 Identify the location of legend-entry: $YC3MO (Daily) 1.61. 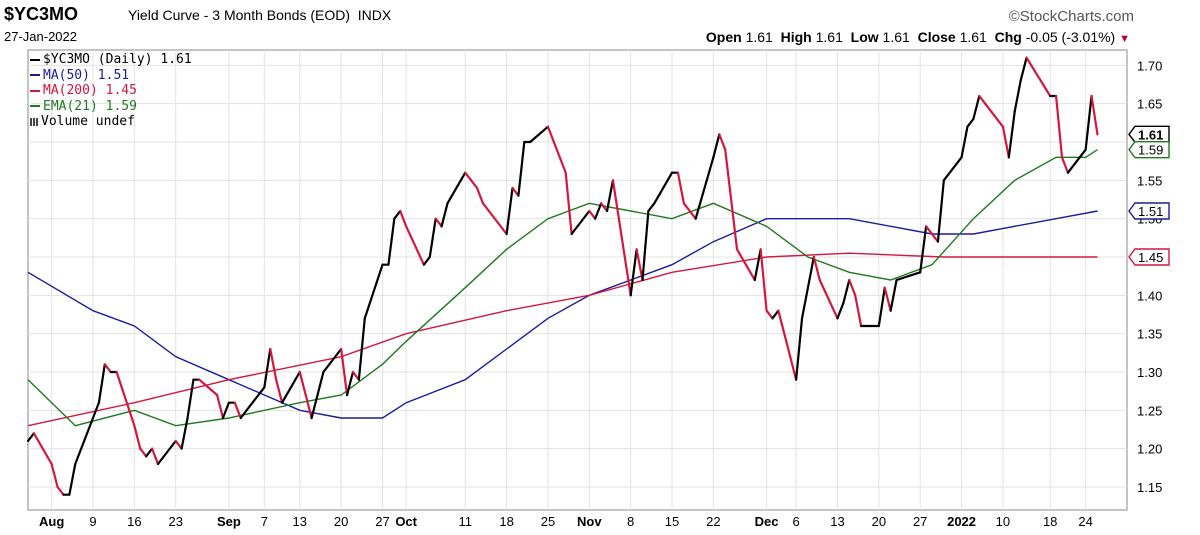
(111, 60).